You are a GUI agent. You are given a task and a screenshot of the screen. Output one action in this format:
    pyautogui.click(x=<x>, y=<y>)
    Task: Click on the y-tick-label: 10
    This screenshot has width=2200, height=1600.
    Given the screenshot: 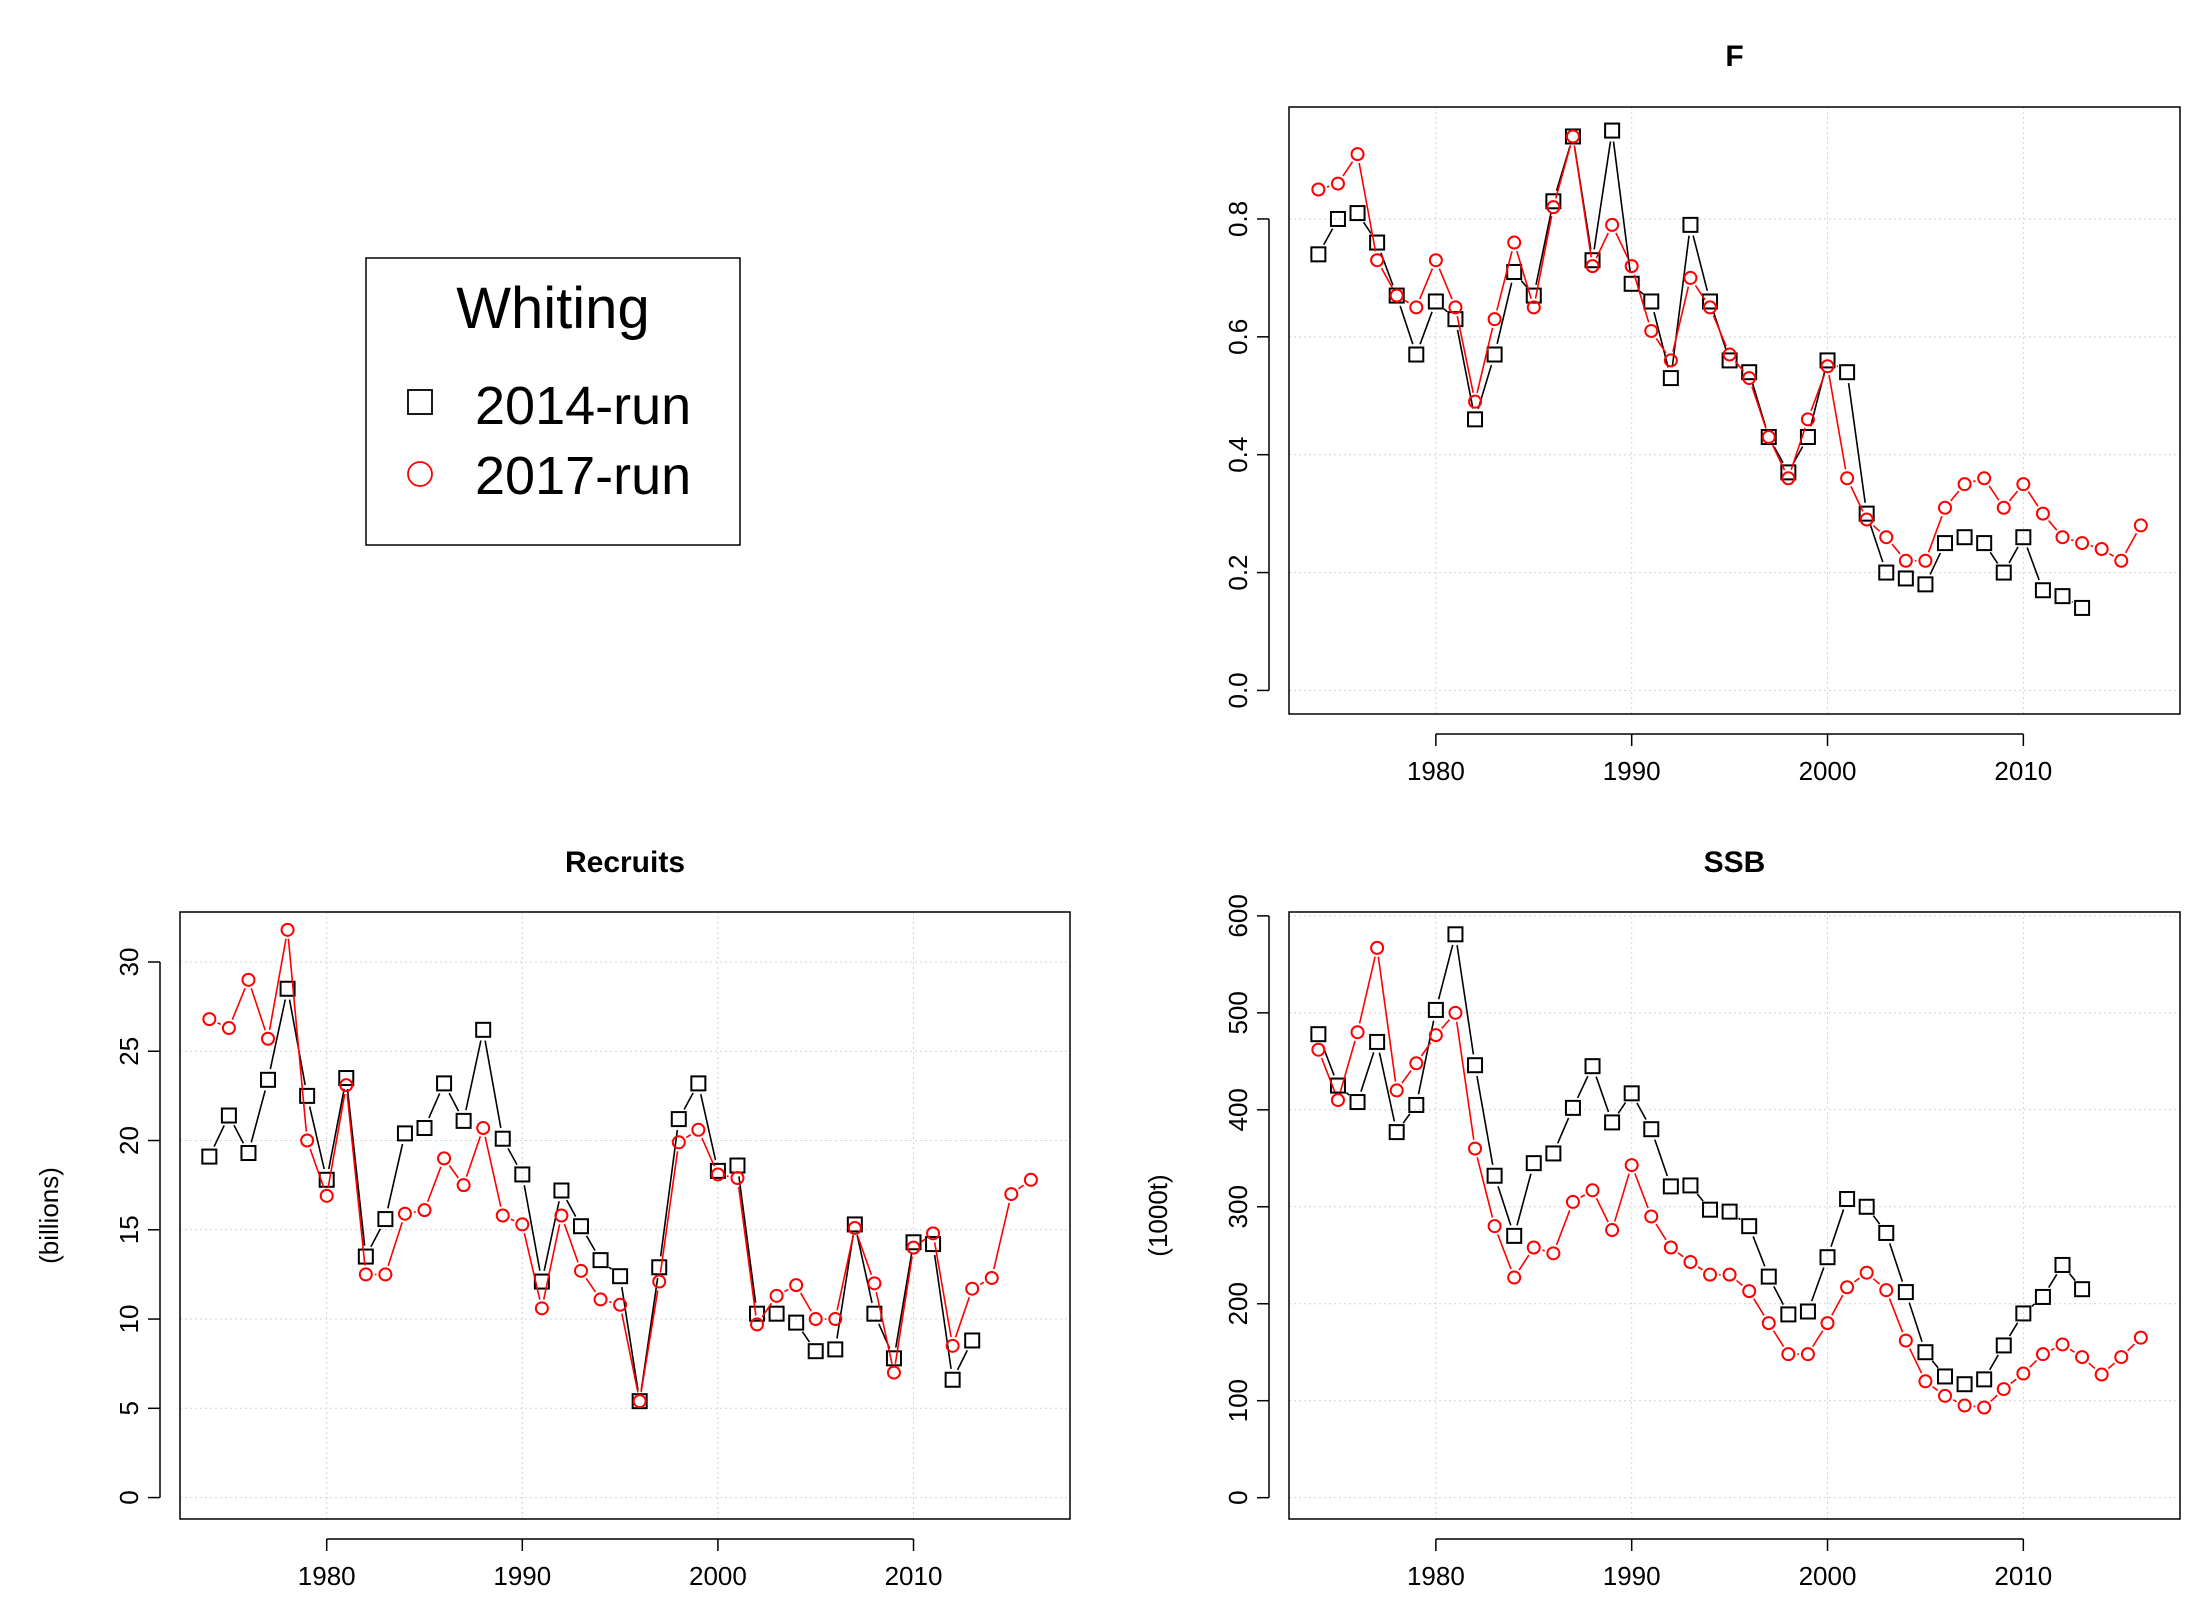 What is the action you would take?
    pyautogui.click(x=129, y=1319)
    